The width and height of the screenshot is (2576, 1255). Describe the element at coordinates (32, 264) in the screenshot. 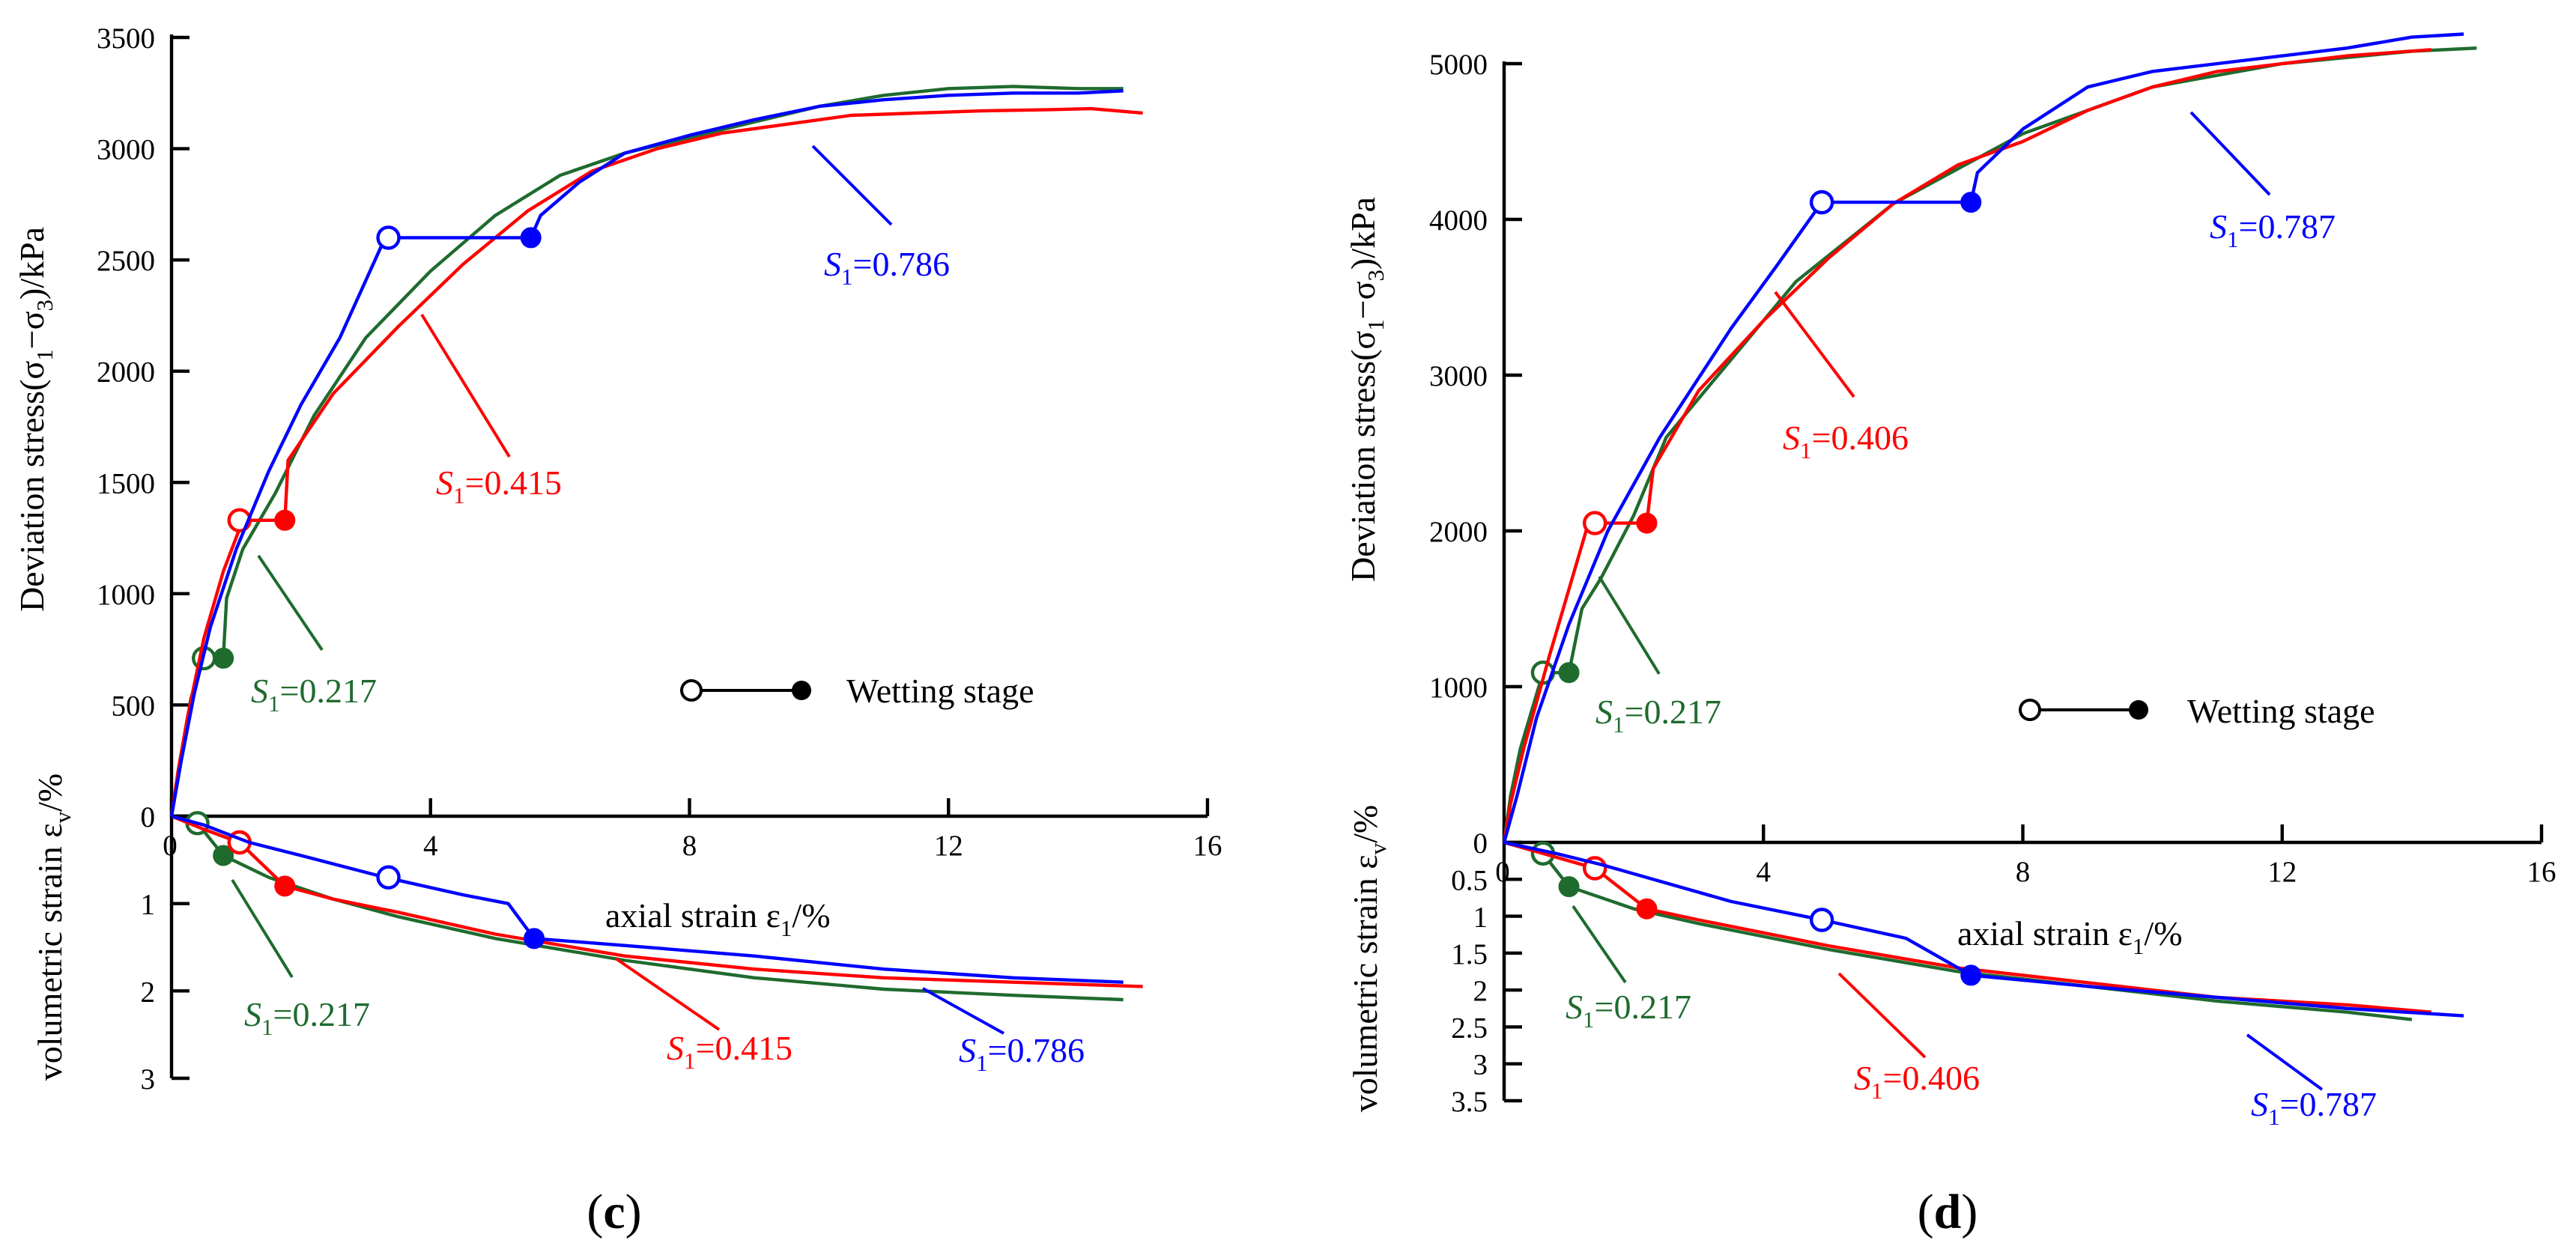

I see `text-part: )/kPa` at that location.